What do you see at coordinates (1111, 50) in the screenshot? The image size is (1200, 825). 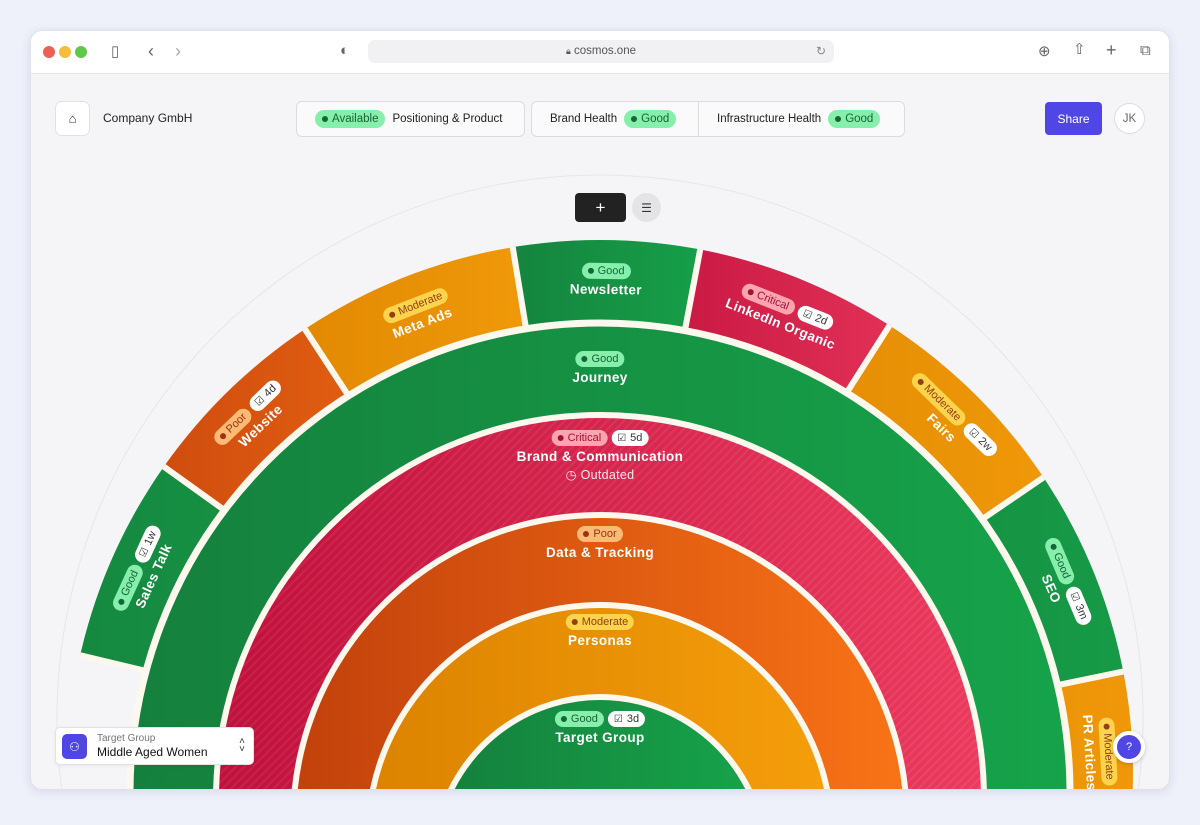 I see `new-tab-icon: +` at bounding box center [1111, 50].